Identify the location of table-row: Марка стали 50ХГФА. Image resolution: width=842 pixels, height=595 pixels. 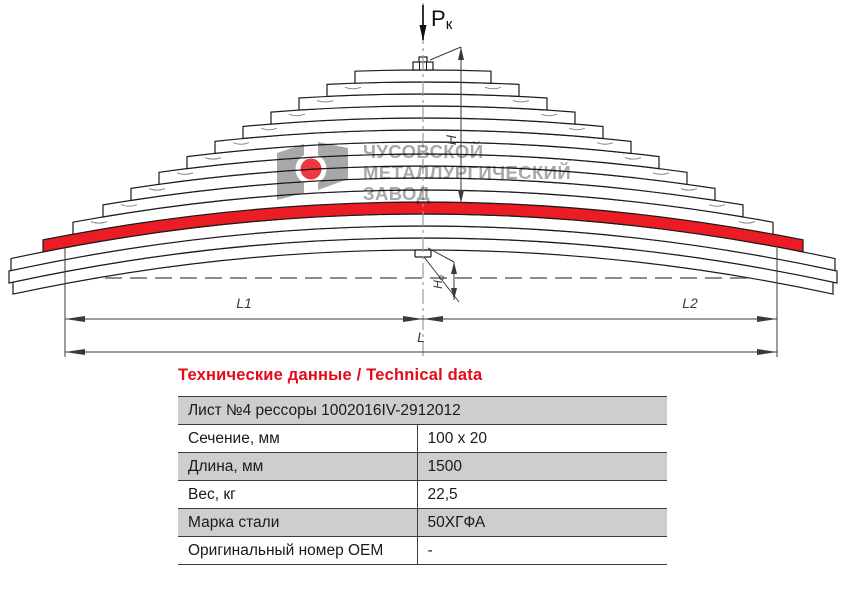
(422, 522).